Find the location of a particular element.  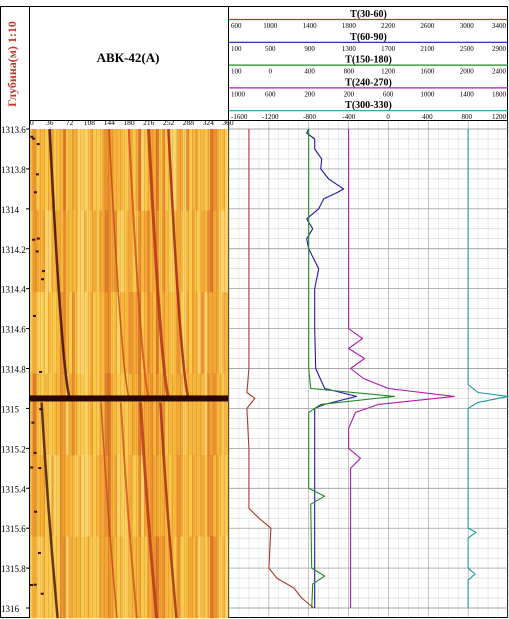

depth-tick-label: 1316 is located at coordinates (10, 609).